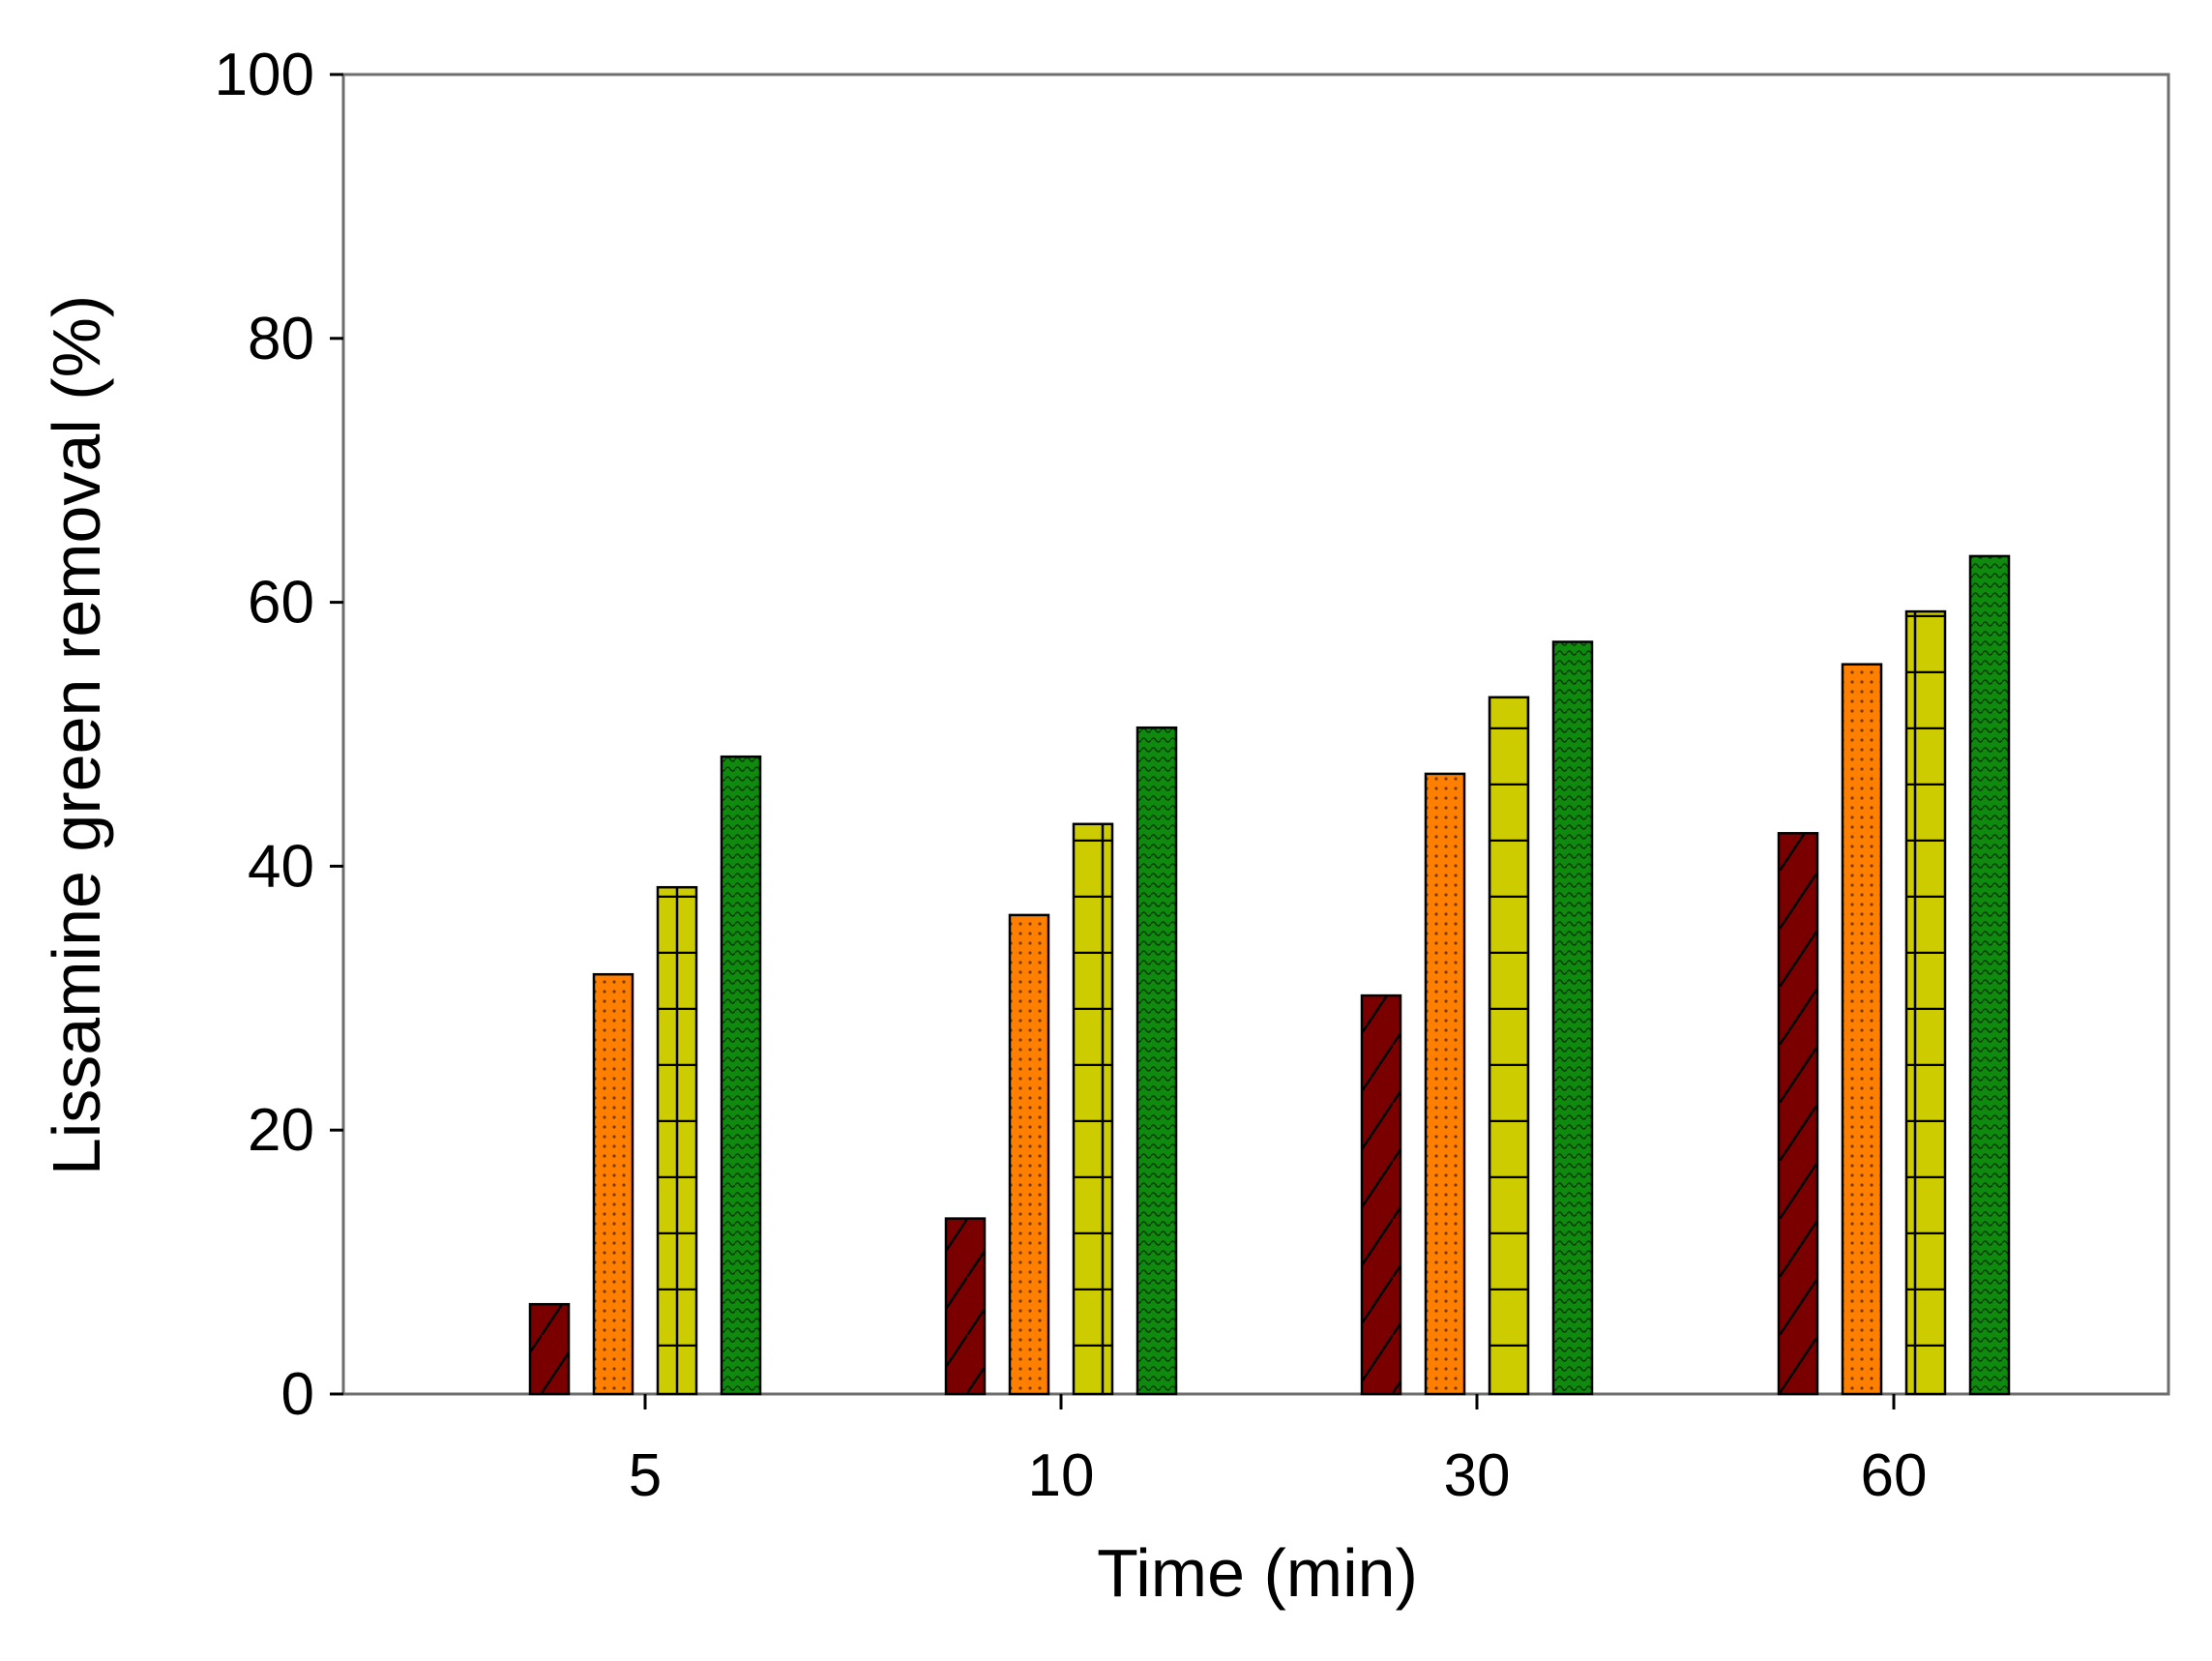  Describe the element at coordinates (1894, 1475) in the screenshot. I see `x-tick-label: 60` at that location.